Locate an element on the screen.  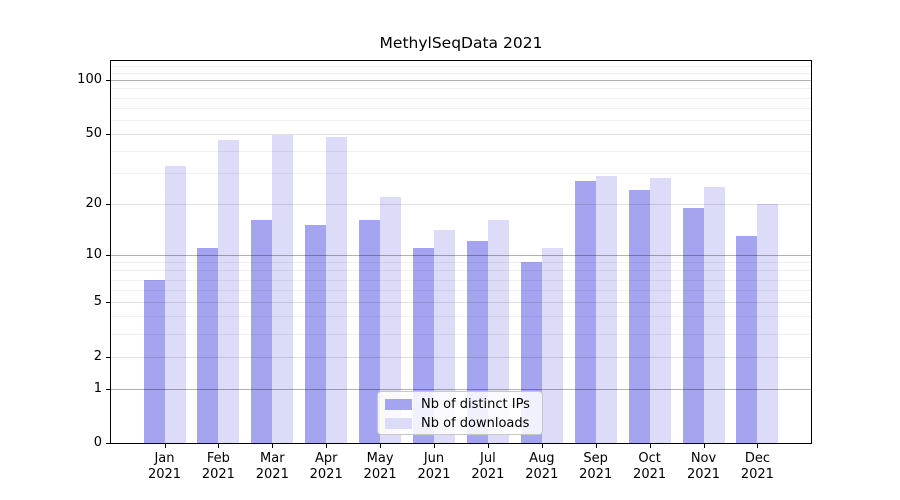
bar-distinct-ips-apr is located at coordinates (316, 334).